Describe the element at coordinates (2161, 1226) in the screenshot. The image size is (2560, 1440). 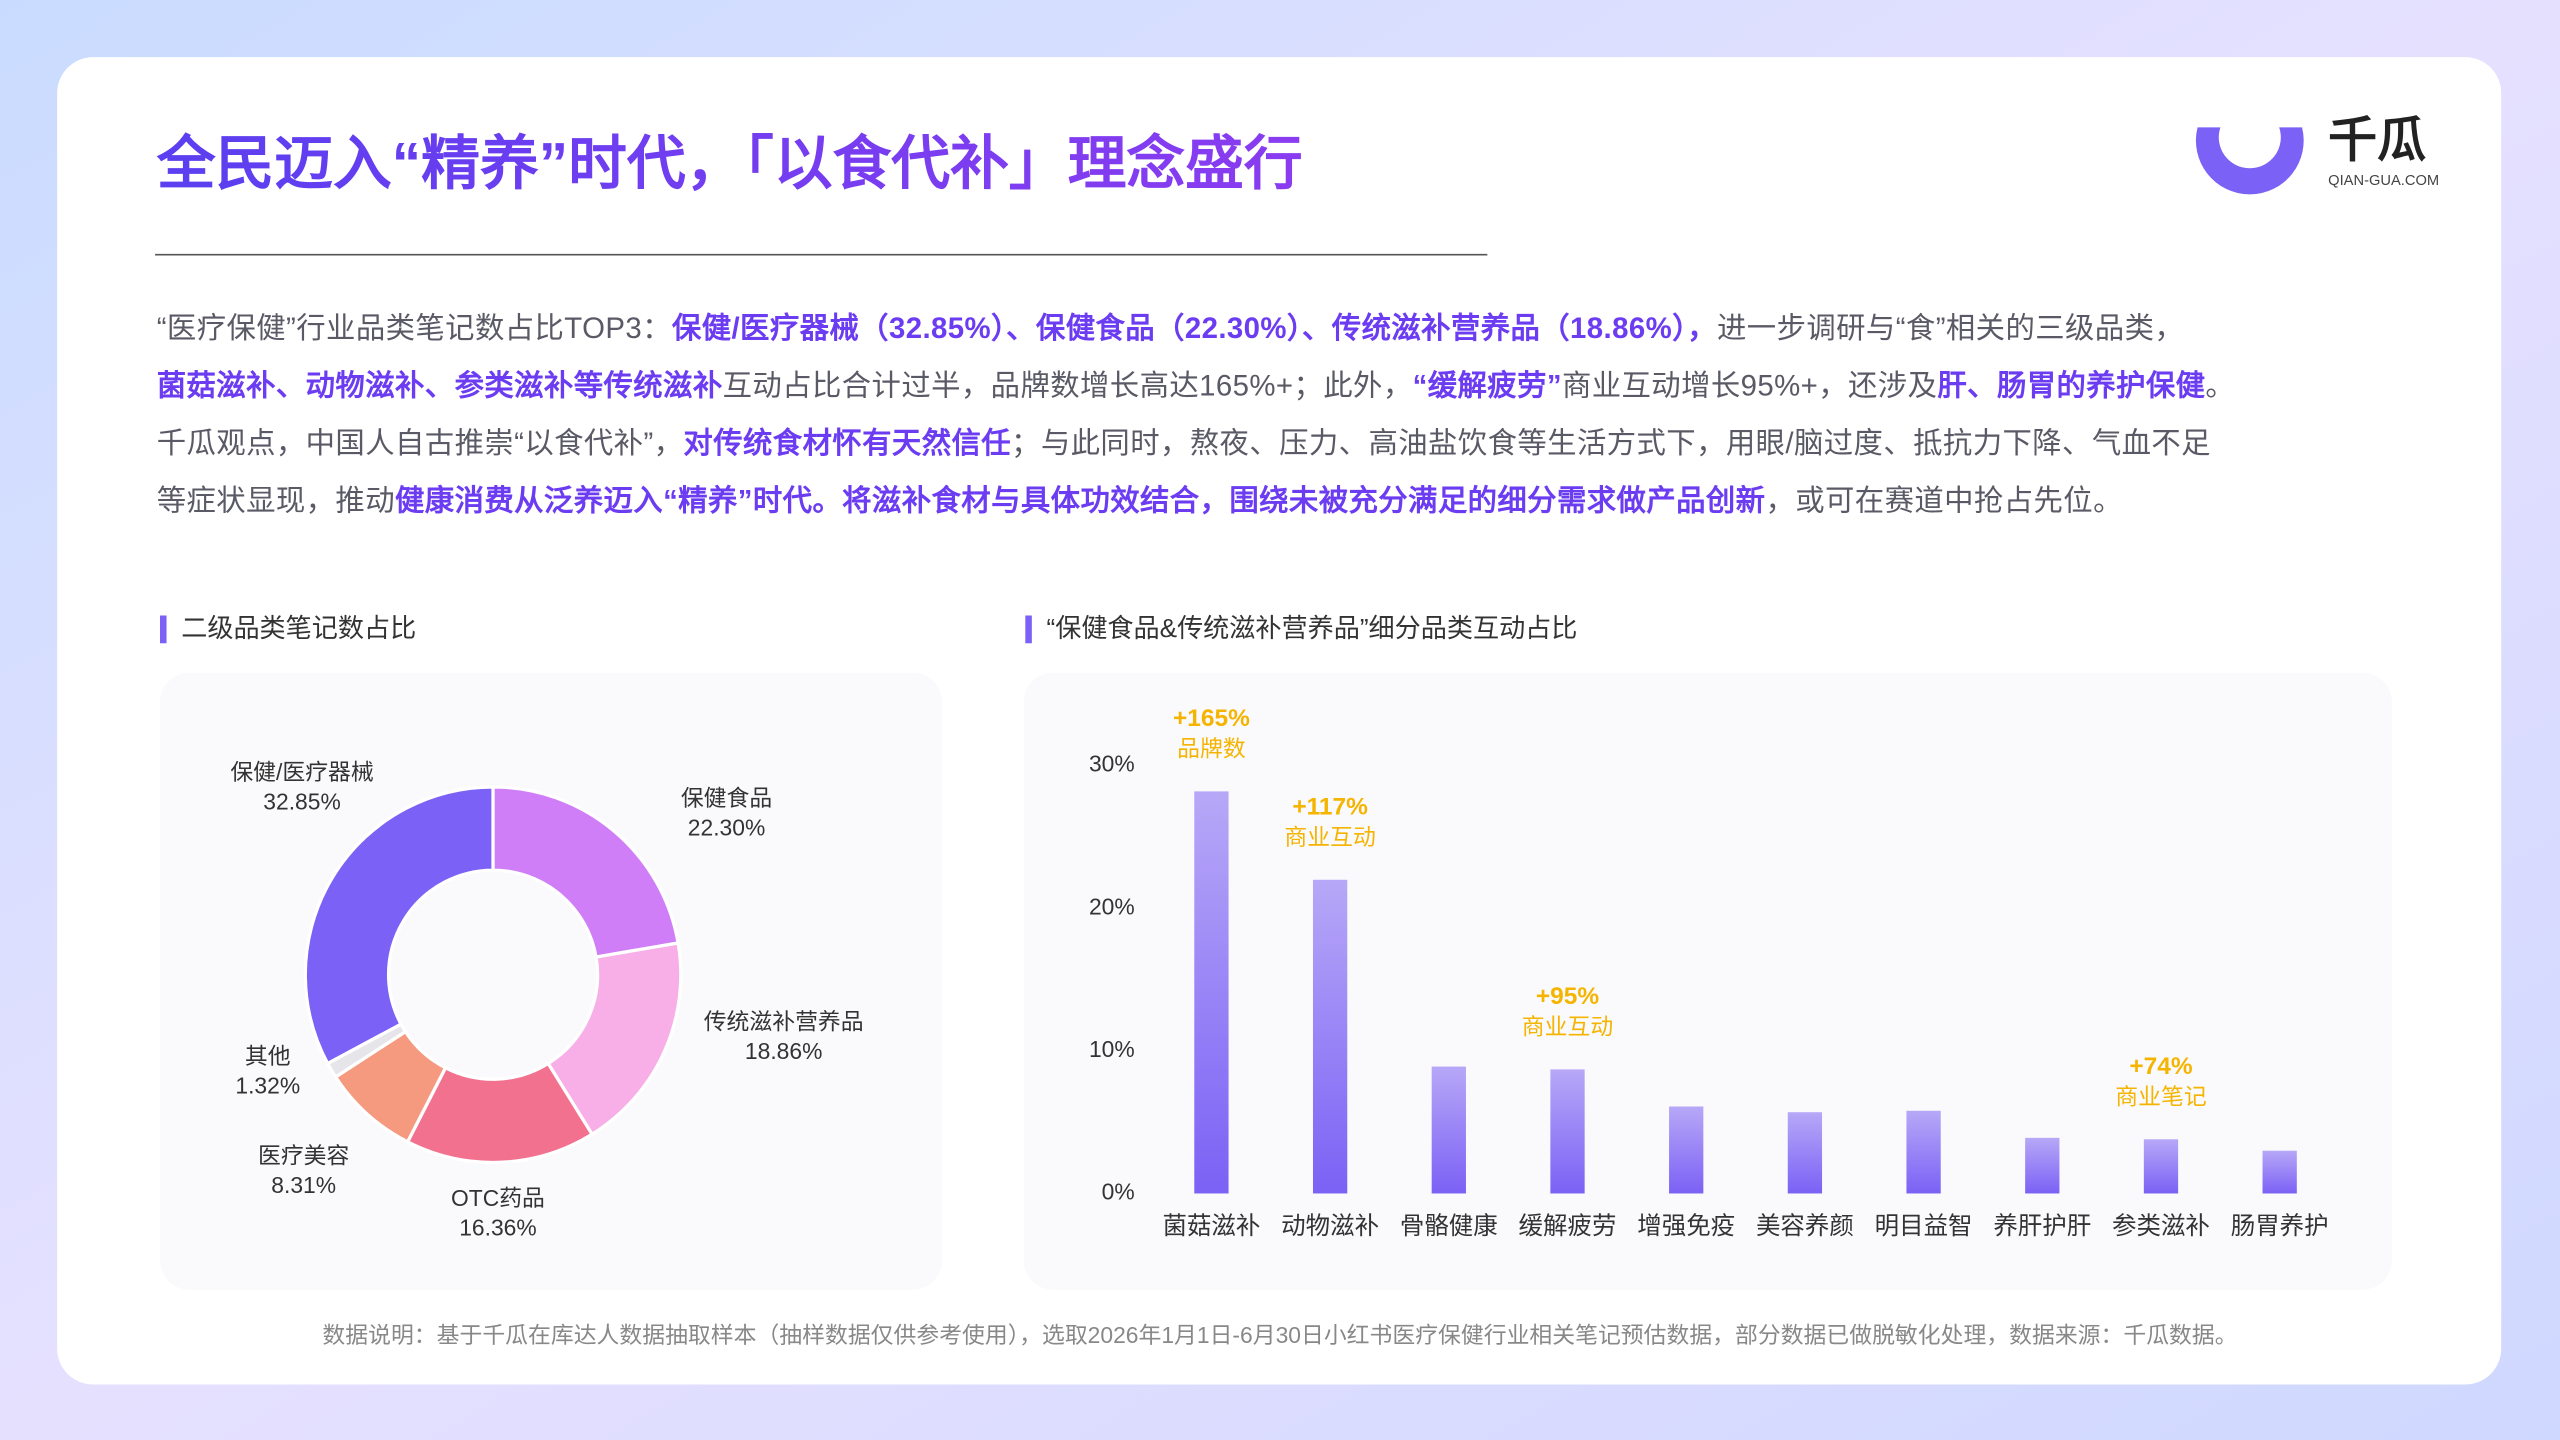
I see `x-tick-label: 参类滋补` at that location.